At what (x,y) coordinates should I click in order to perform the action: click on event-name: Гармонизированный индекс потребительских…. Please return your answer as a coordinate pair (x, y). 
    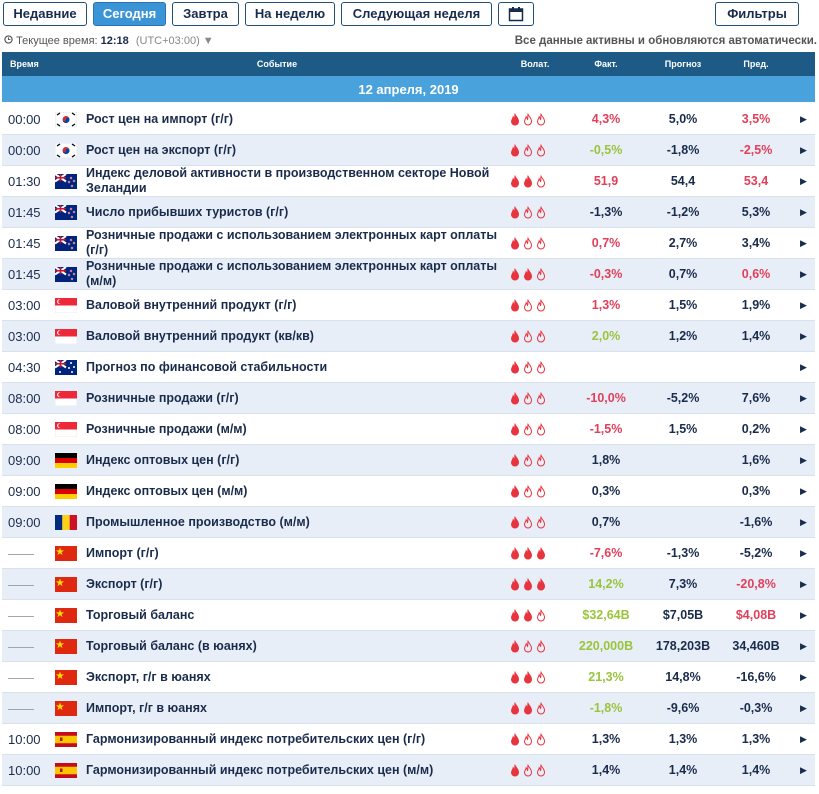
    Looking at the image, I should click on (295, 739).